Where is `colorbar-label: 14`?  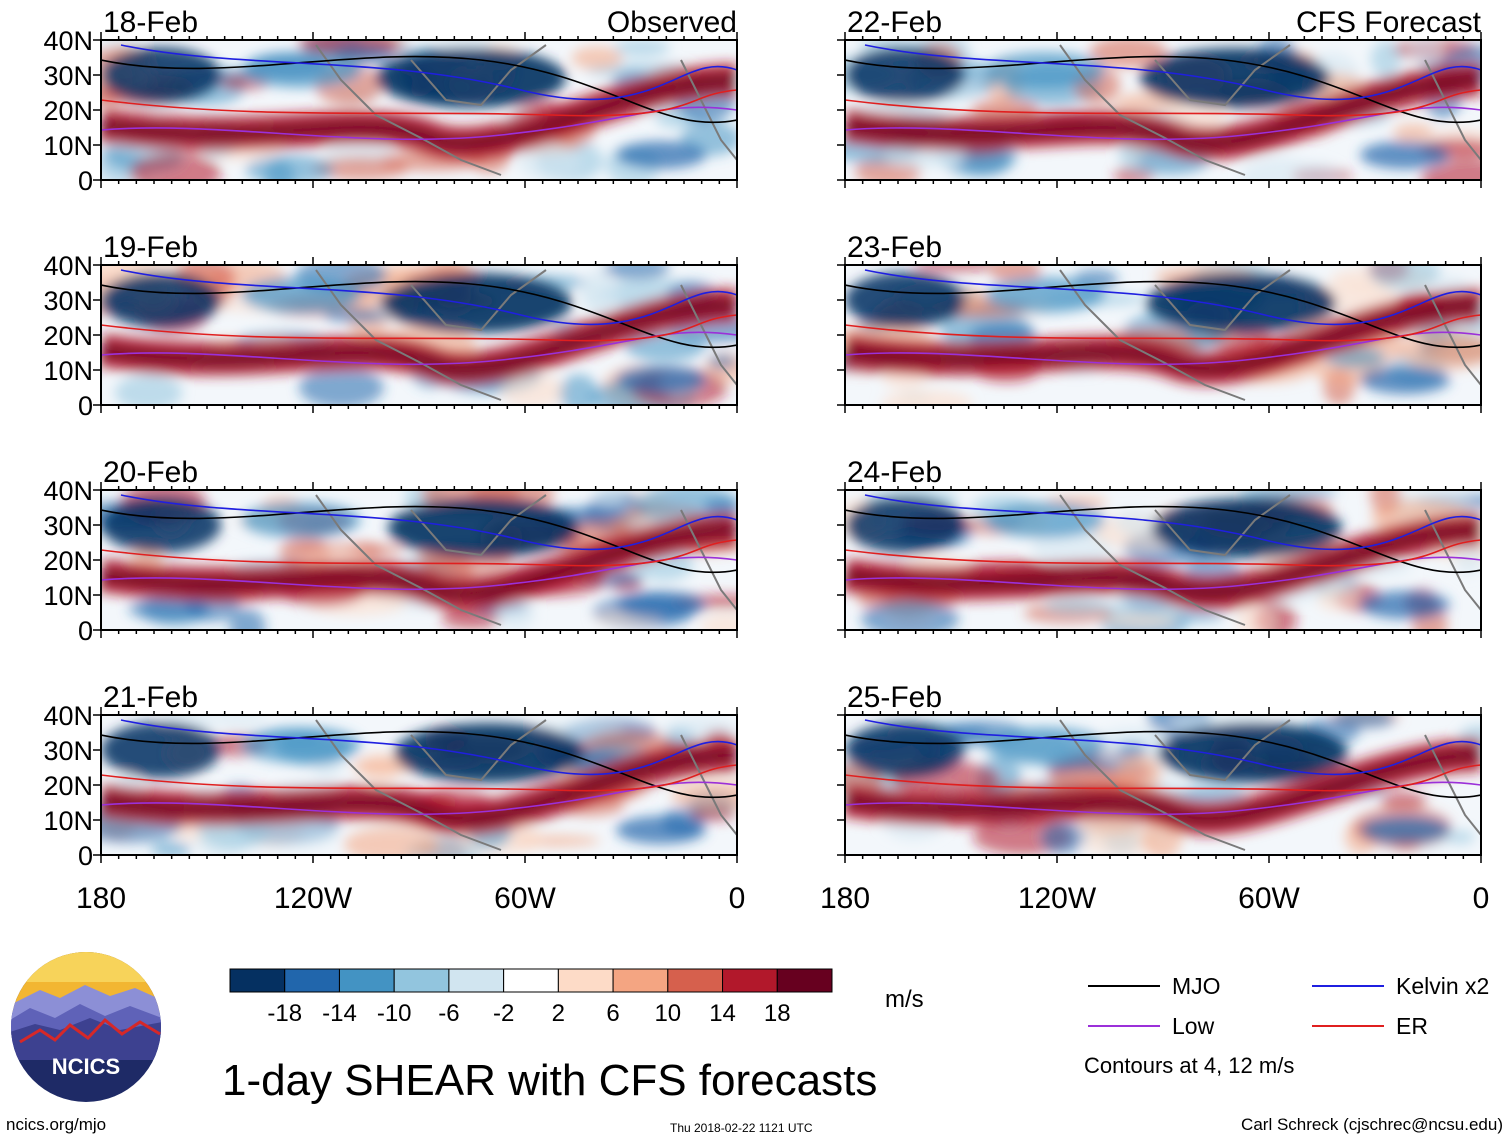 colorbar-label: 14 is located at coordinates (722, 1013).